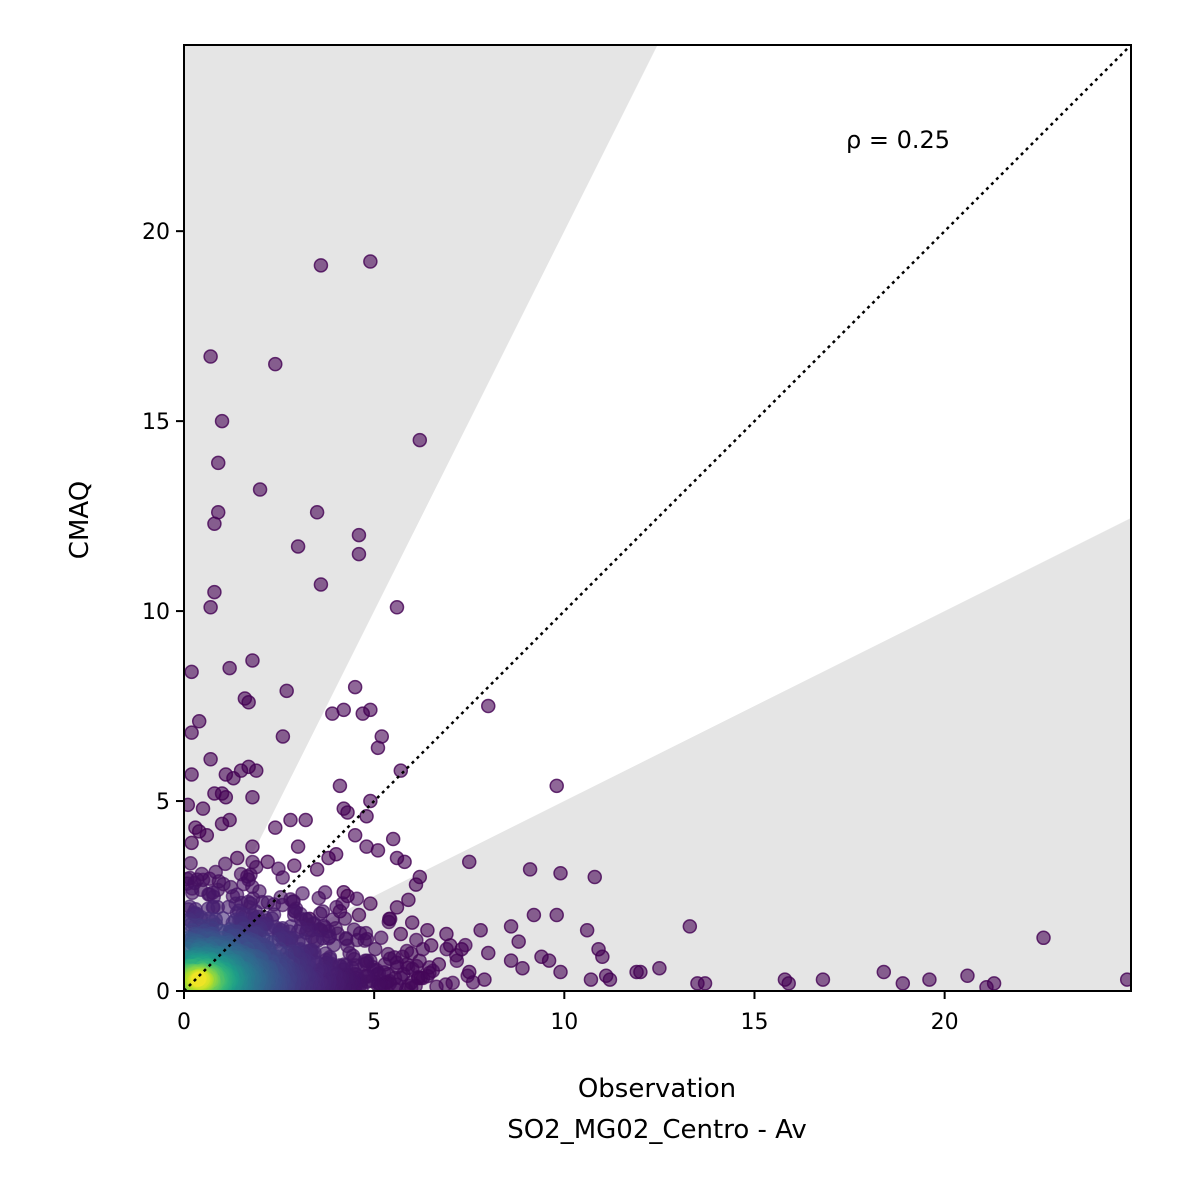  I want to click on y-tick-label: 0, so click(163, 992).